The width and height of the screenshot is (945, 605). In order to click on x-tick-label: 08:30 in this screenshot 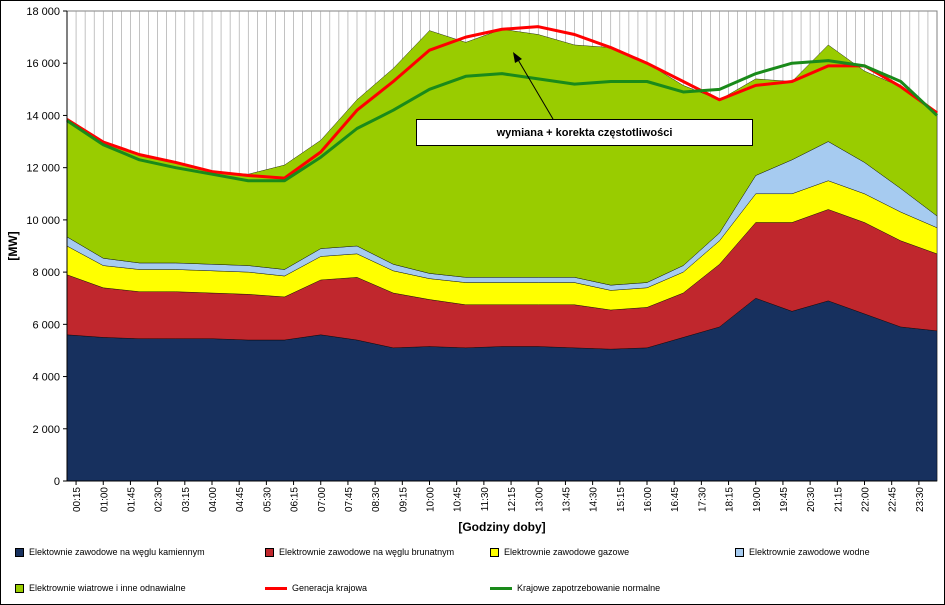, I will do `click(376, 499)`.